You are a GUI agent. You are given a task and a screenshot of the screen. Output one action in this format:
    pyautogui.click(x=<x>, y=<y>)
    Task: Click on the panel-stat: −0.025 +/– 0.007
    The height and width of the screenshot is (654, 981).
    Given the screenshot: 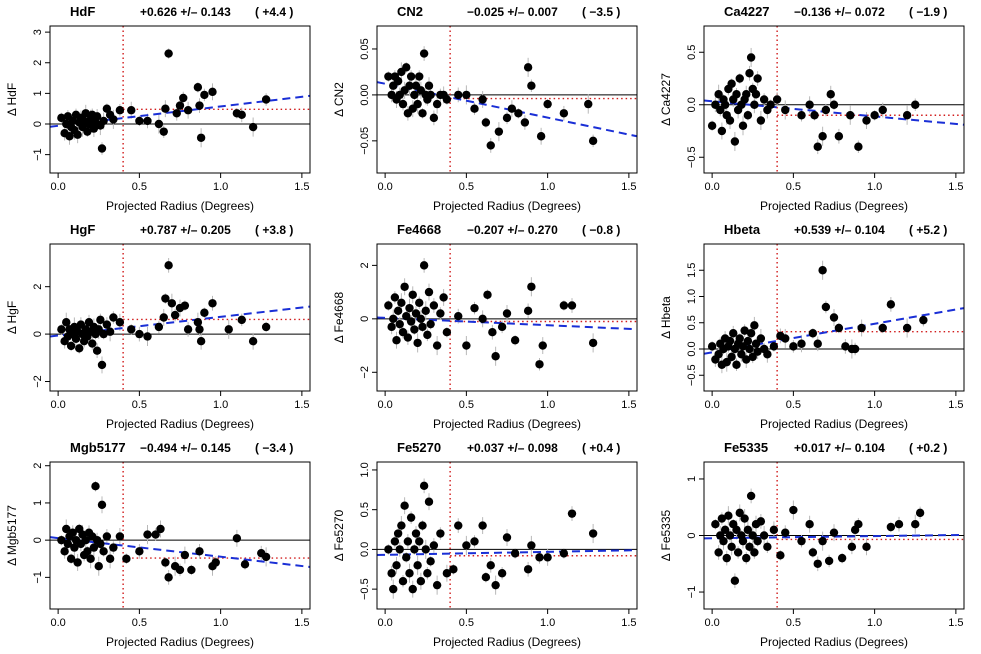 What is the action you would take?
    pyautogui.click(x=512, y=12)
    